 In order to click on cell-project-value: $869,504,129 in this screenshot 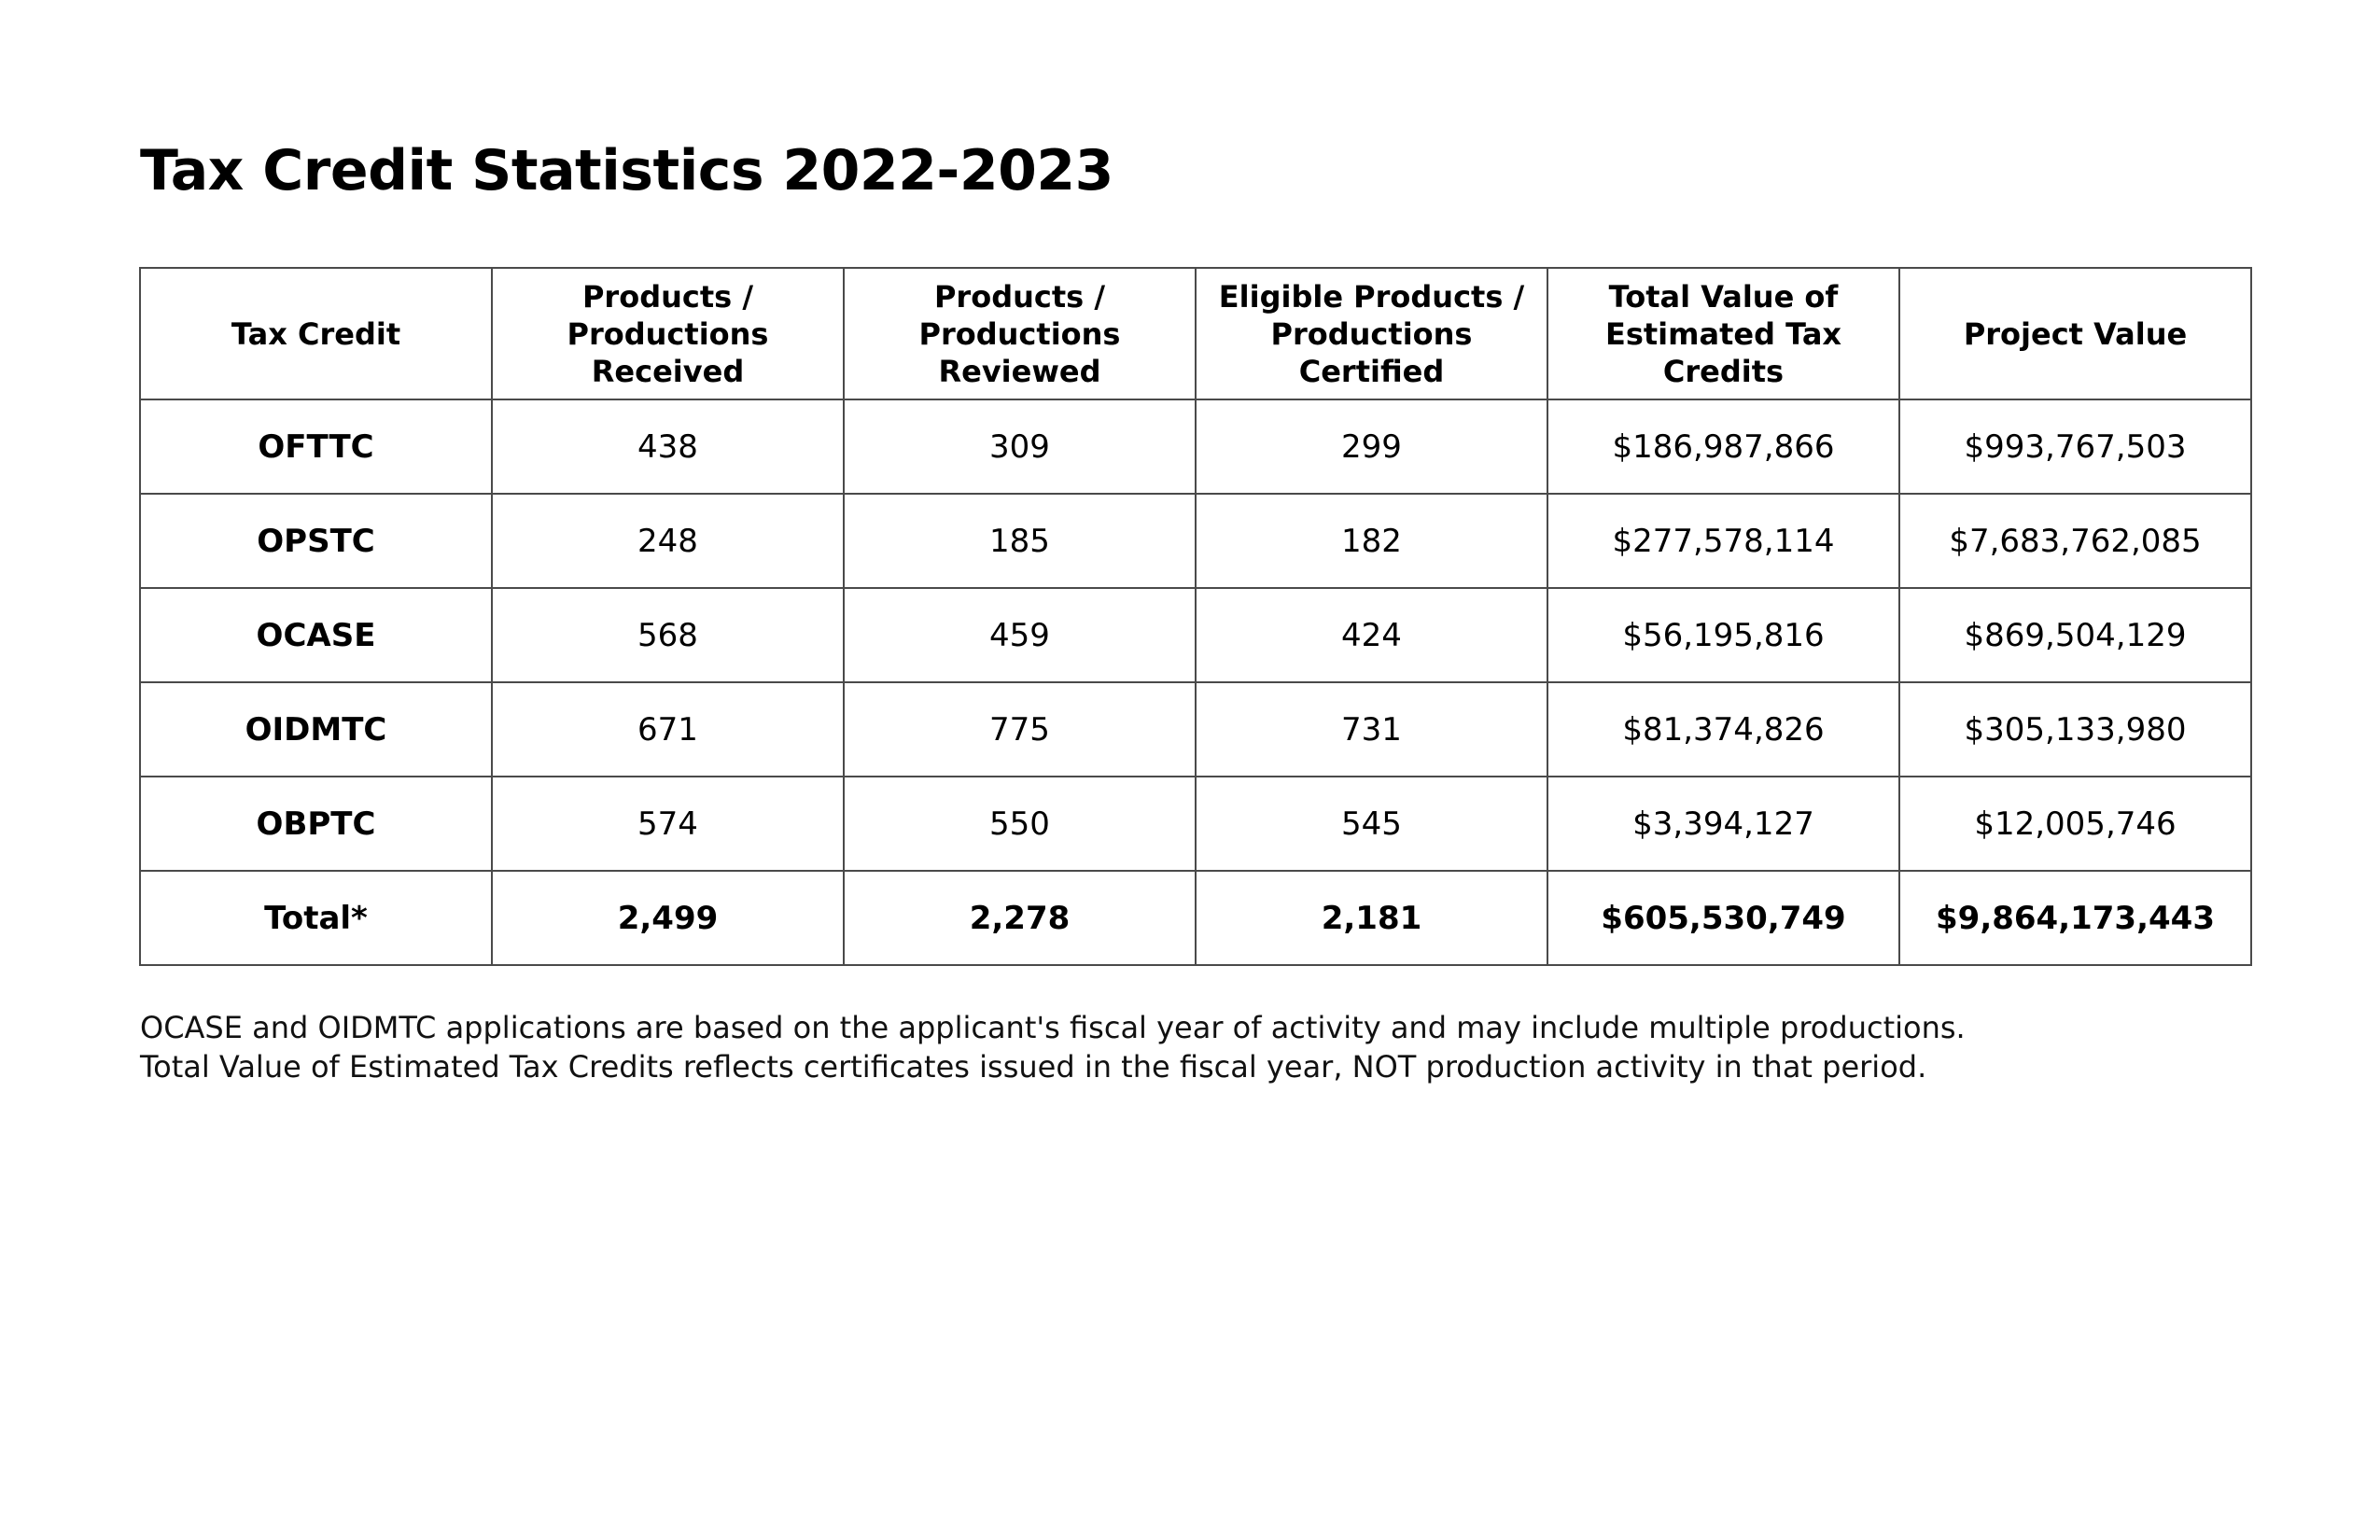, I will do `click(2075, 635)`.